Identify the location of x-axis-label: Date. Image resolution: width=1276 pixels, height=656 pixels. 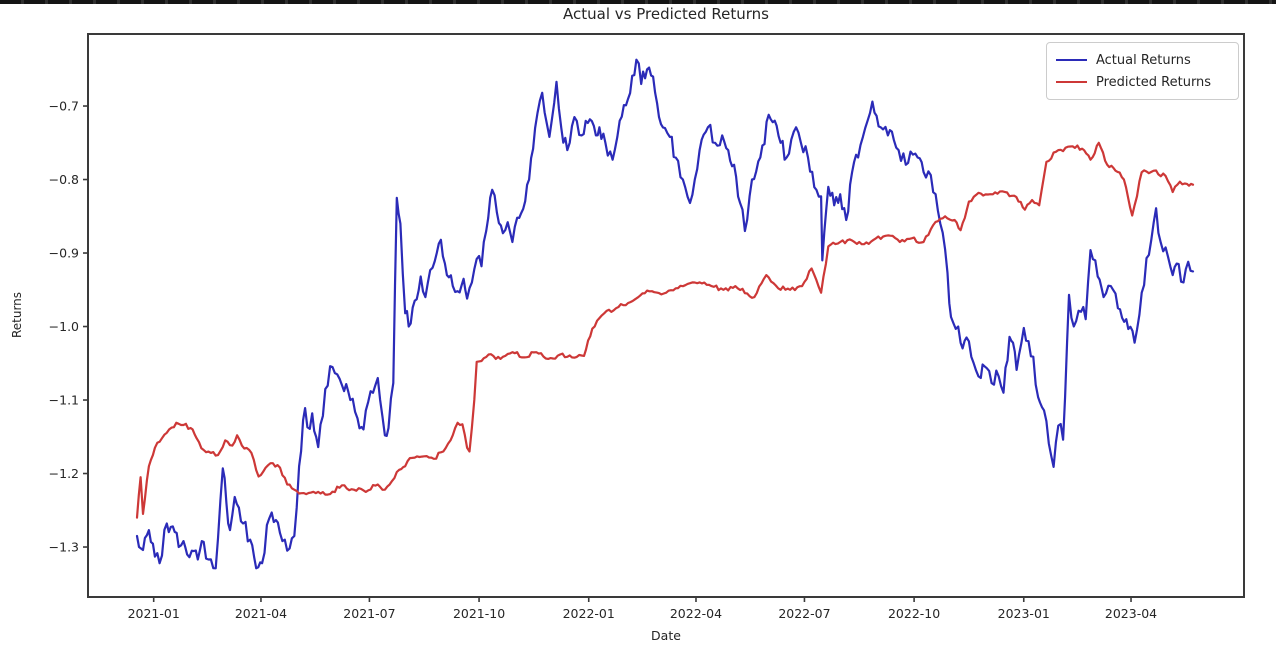
(666, 635).